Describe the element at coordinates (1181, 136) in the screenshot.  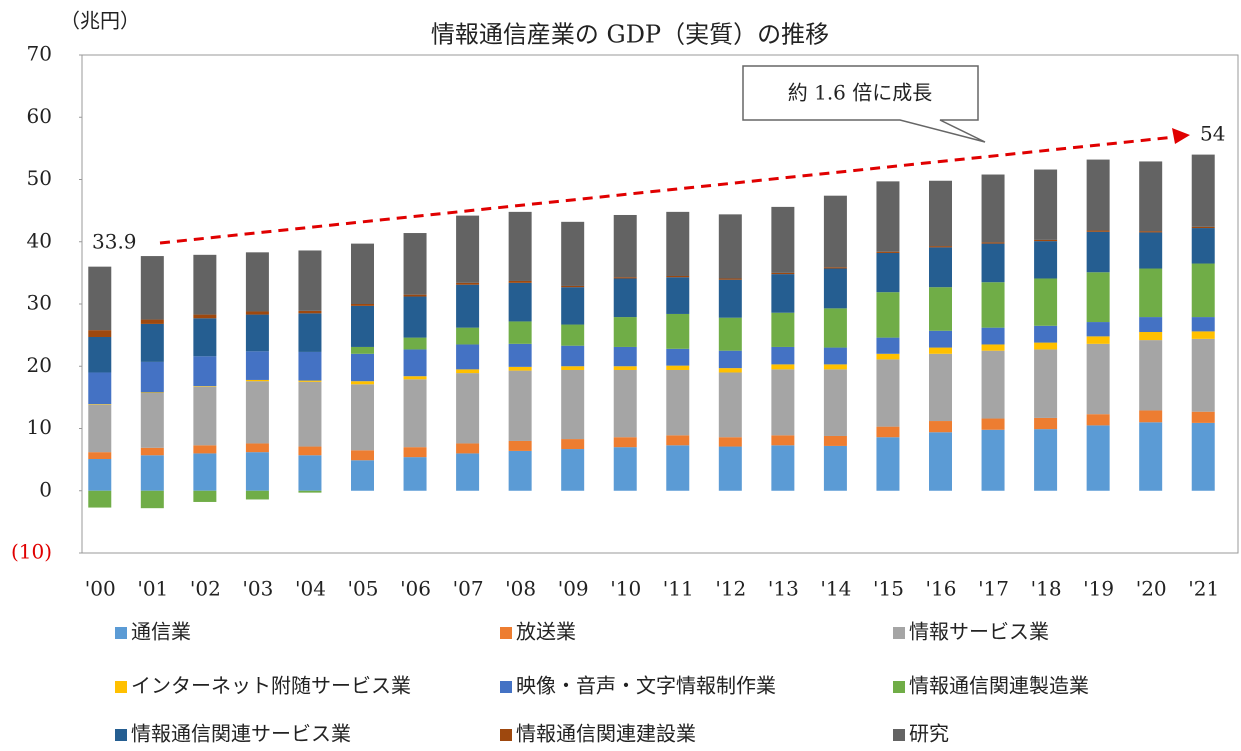
I see `arrow-head` at that location.